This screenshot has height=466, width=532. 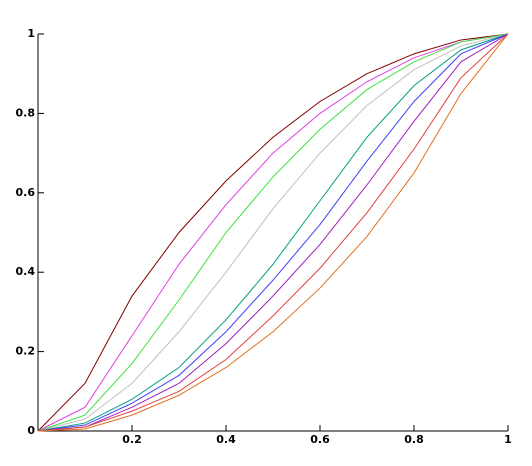 I want to click on x-tick-label: 0.4, so click(x=226, y=439).